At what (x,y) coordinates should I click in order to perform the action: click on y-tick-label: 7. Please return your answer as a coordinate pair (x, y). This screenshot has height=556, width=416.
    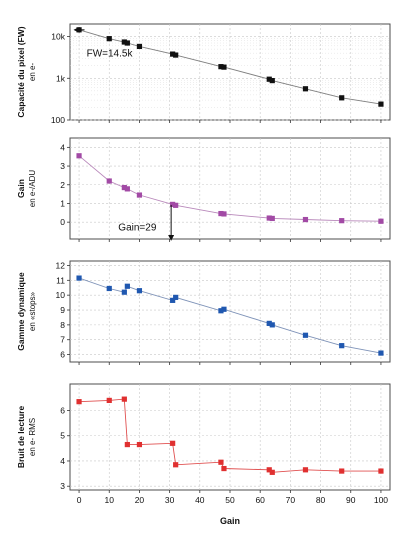
    Looking at the image, I should click on (62, 340).